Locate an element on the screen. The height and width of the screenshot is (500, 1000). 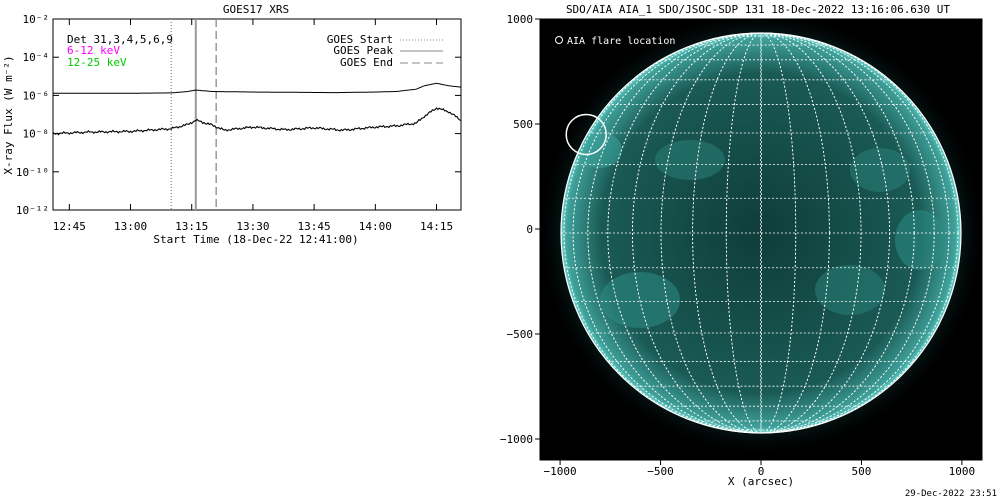
aia-y-tick-label: −500 is located at coordinates (520, 334).